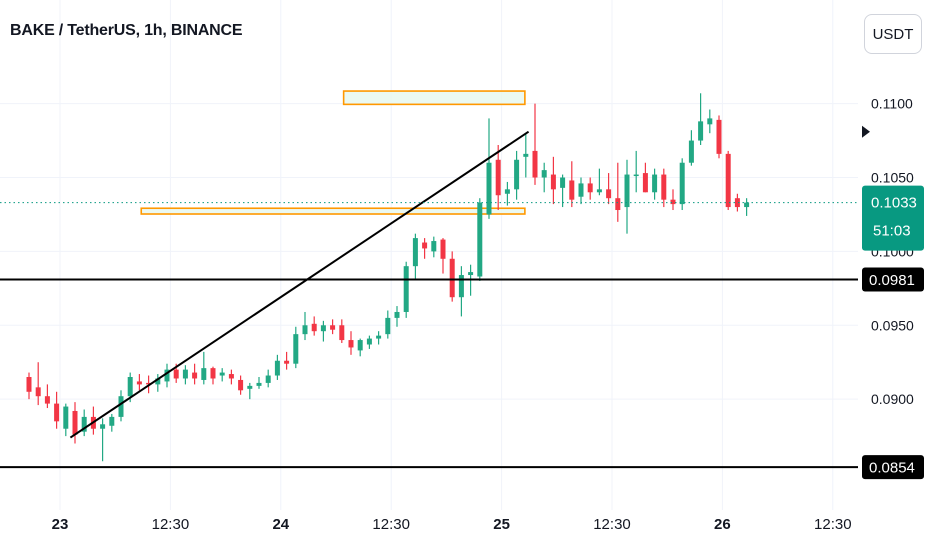 This screenshot has width=932, height=550. What do you see at coordinates (892, 325) in the screenshot?
I see `price-tick-label: 0.0950` at bounding box center [892, 325].